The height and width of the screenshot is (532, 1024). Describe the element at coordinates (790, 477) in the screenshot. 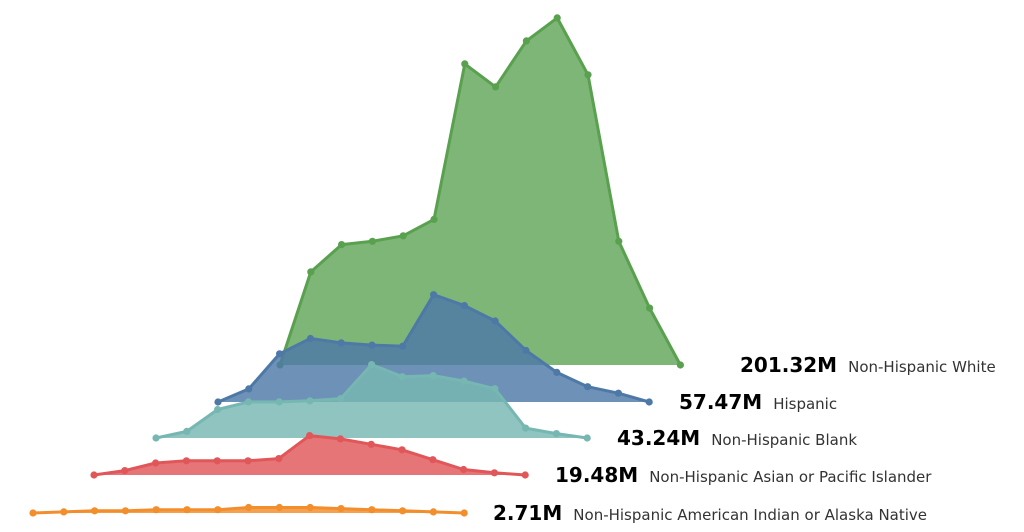

I see `series-name-label: Non-Hispanic Asian or Pacific Islander` at that location.